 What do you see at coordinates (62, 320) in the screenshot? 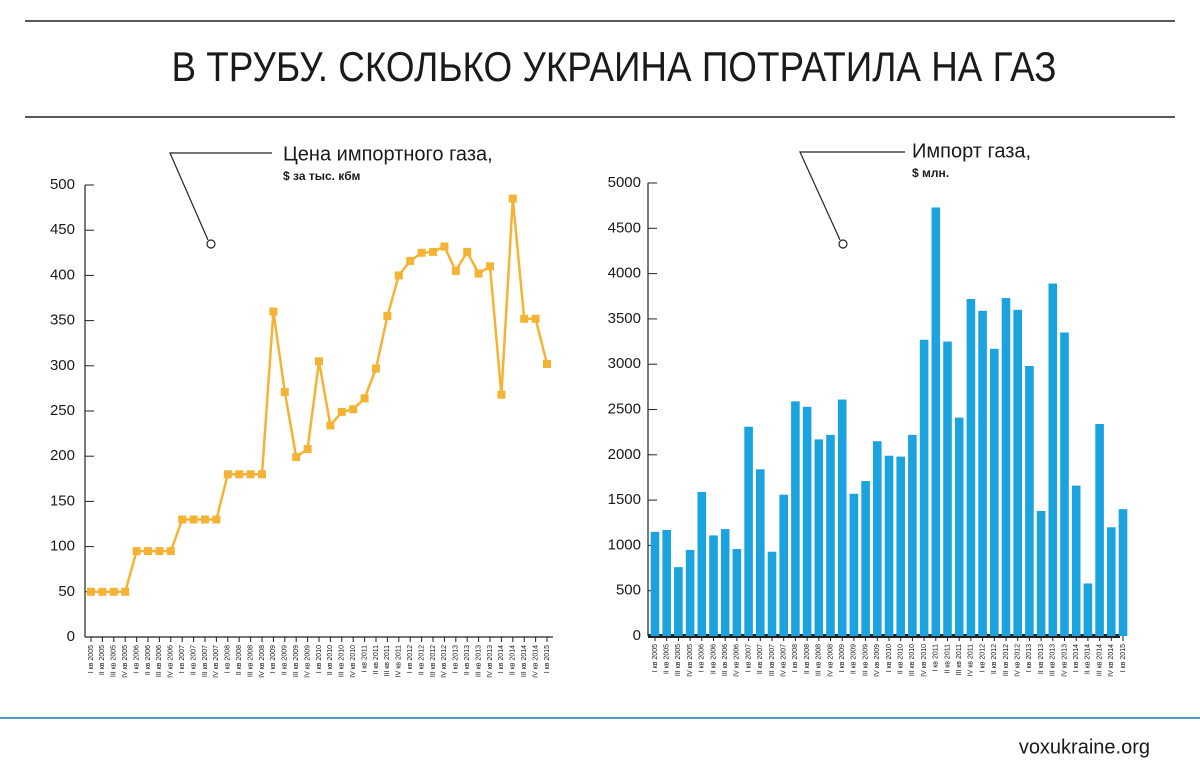
I see `y-tick-label: 350` at bounding box center [62, 320].